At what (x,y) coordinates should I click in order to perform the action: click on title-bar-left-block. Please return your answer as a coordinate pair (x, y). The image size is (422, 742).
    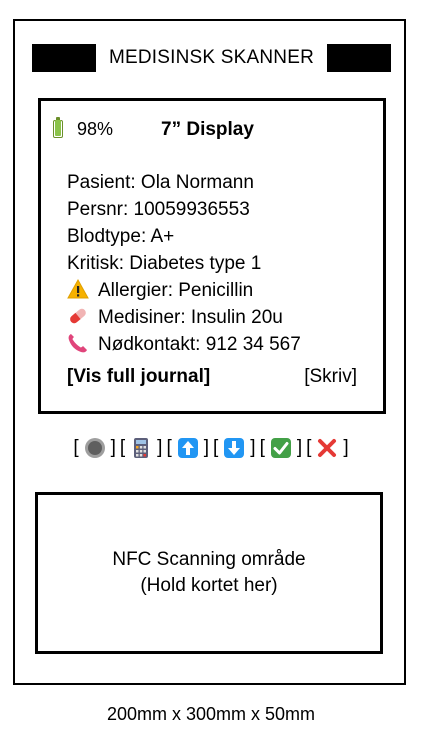
    Looking at the image, I should click on (64, 58).